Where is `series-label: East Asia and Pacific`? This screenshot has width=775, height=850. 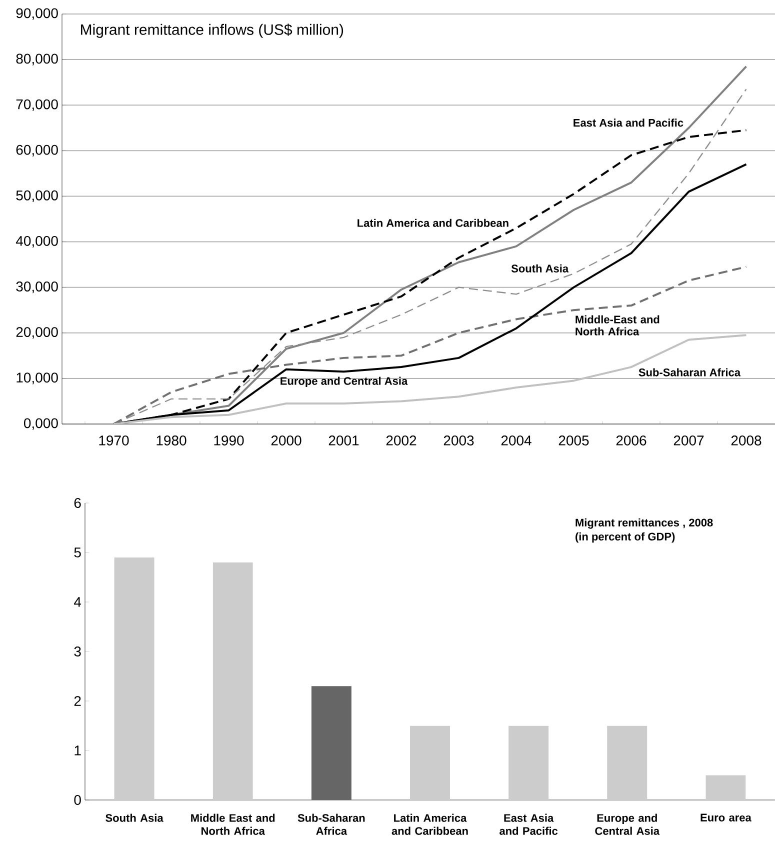
series-label: East Asia and Pacific is located at coordinates (629, 122).